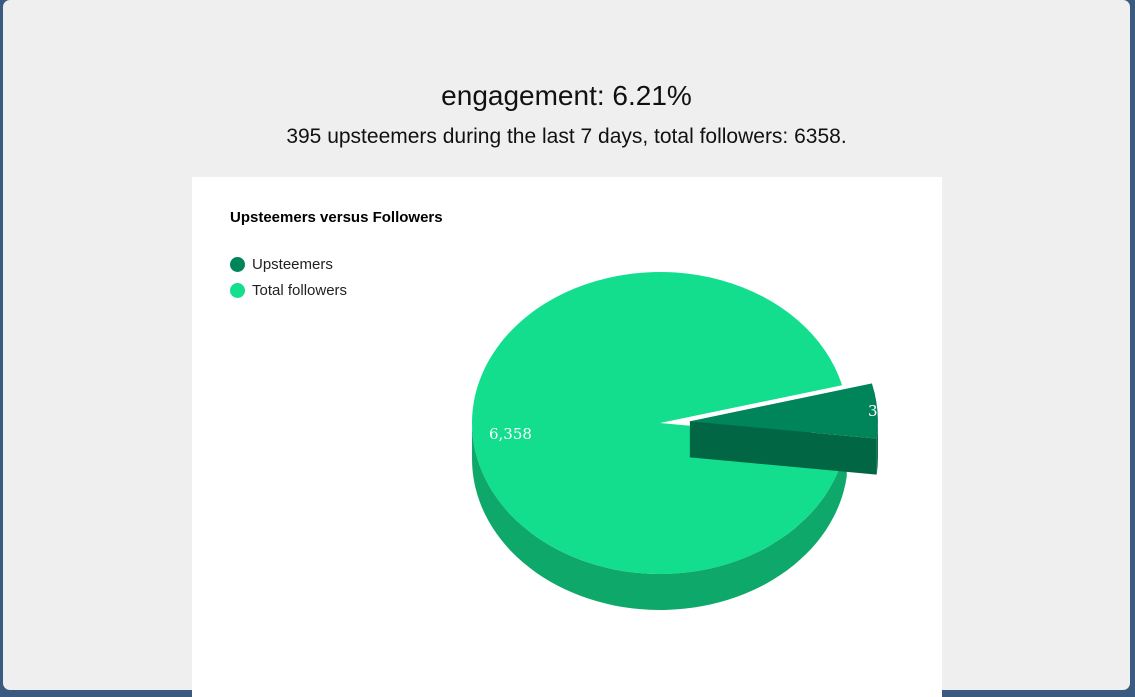  What do you see at coordinates (336, 217) in the screenshot?
I see `chart-title: Upsteemers versus Followers` at bounding box center [336, 217].